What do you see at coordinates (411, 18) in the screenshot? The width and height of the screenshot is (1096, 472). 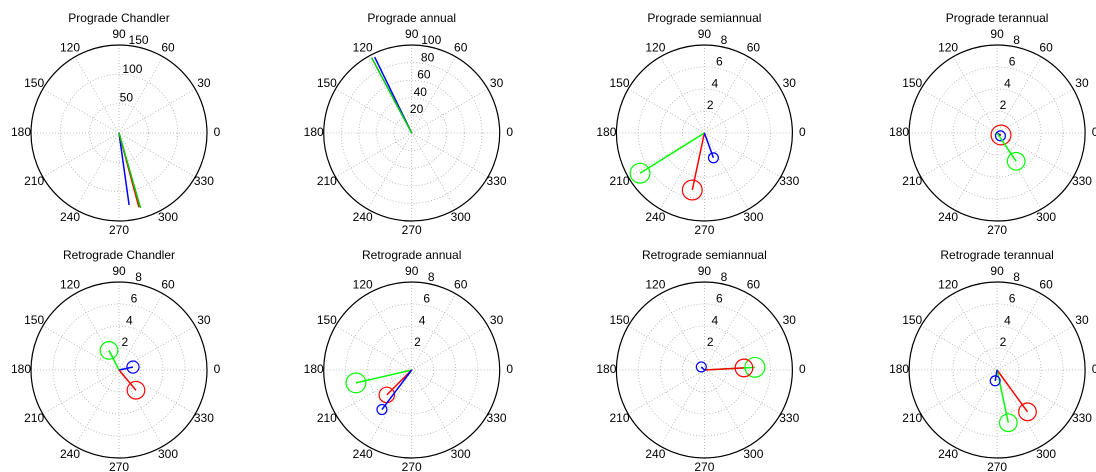 I see `plot-title: Prograde annual` at bounding box center [411, 18].